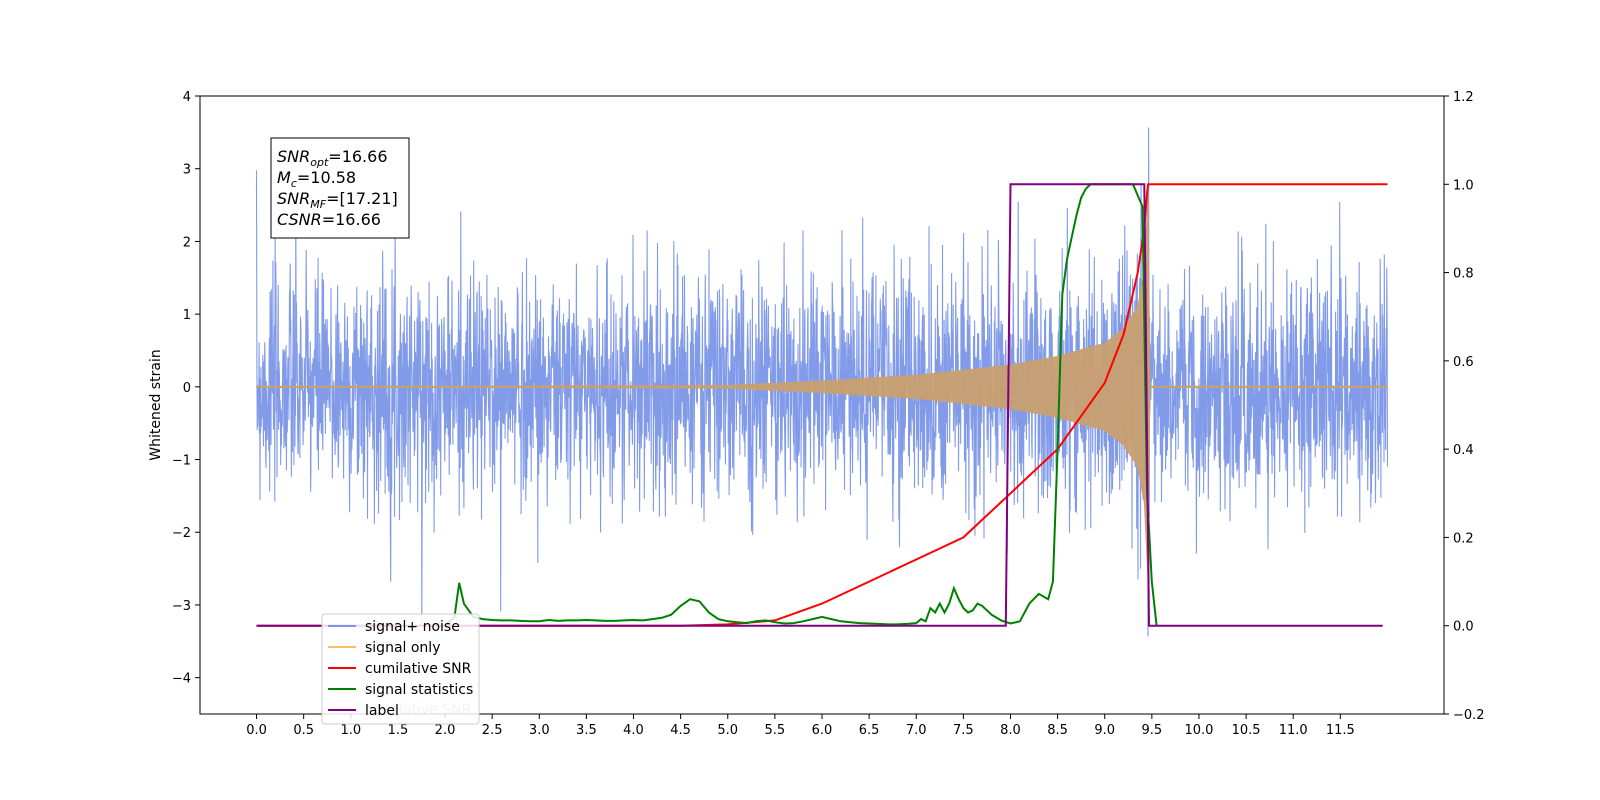 This screenshot has height=800, width=1600. I want to click on legend-label: cumilative SNR, so click(418, 669).